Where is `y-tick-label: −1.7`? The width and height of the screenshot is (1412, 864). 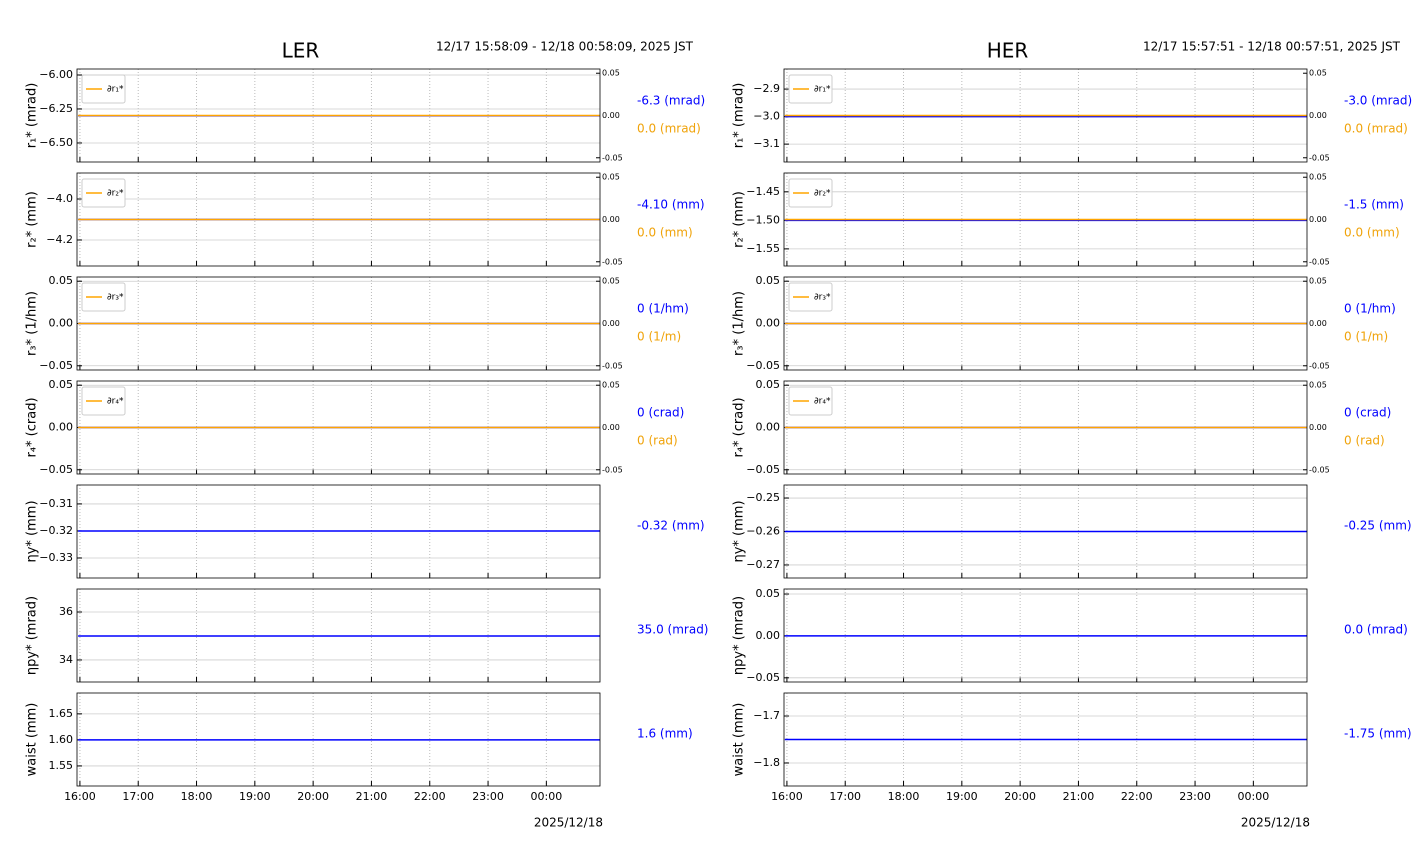 y-tick-label: −1.7 is located at coordinates (766, 715).